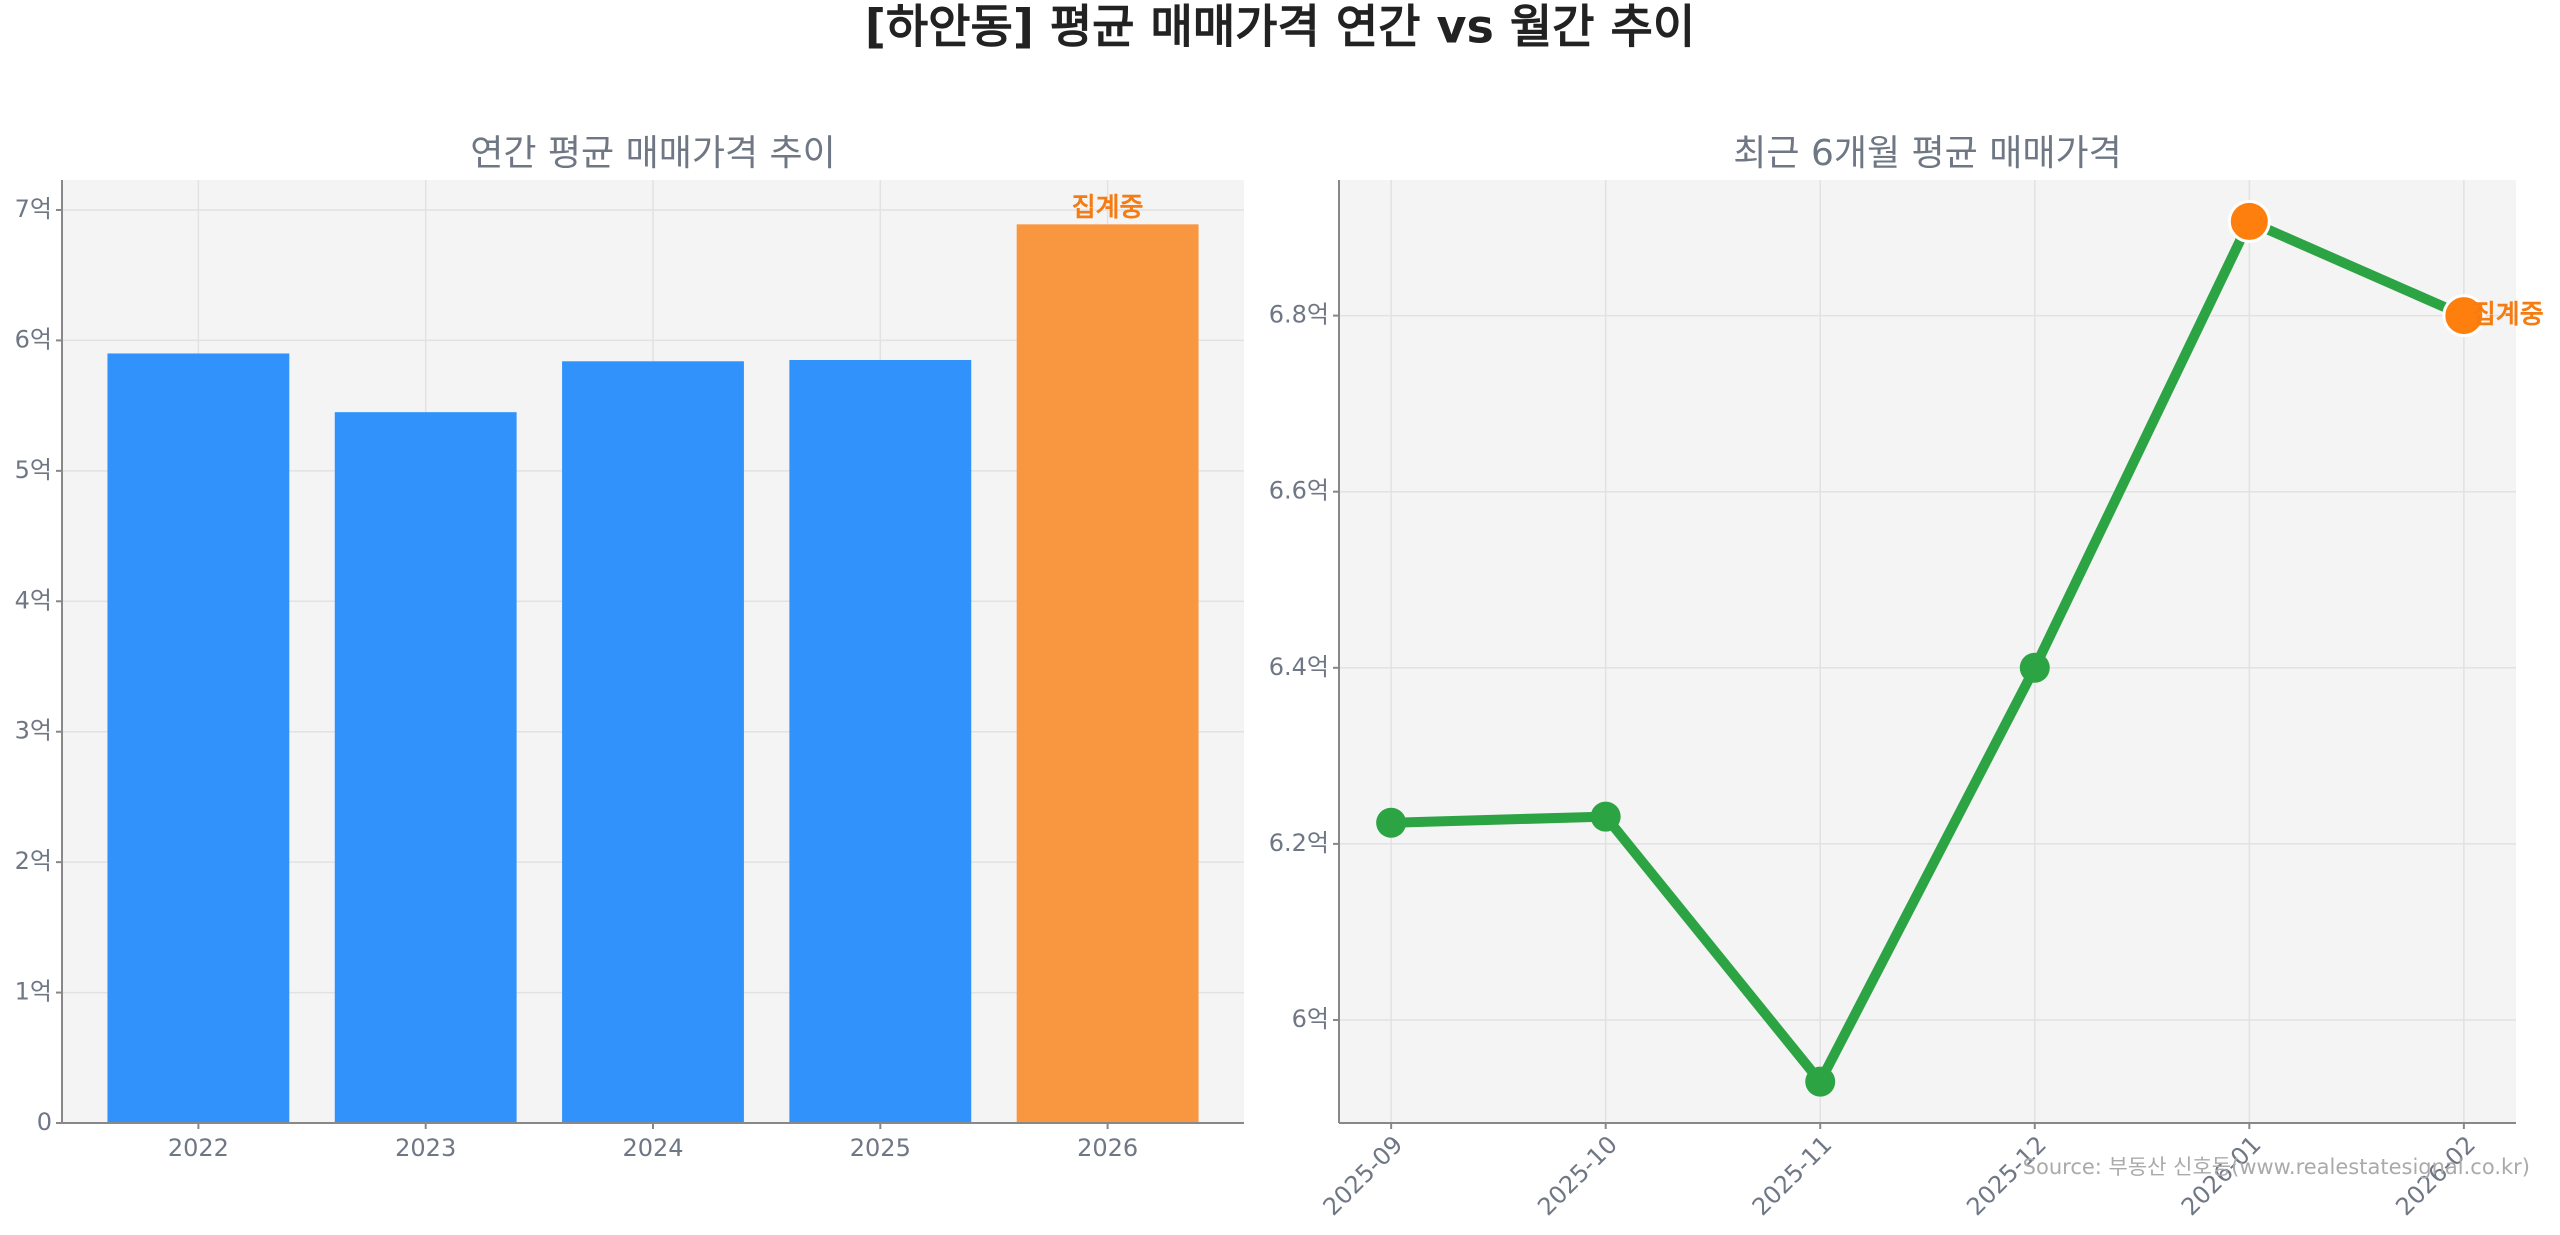 This screenshot has width=2560, height=1235. Describe the element at coordinates (1299, 491) in the screenshot. I see `y-tick-label: 6.6억` at that location.